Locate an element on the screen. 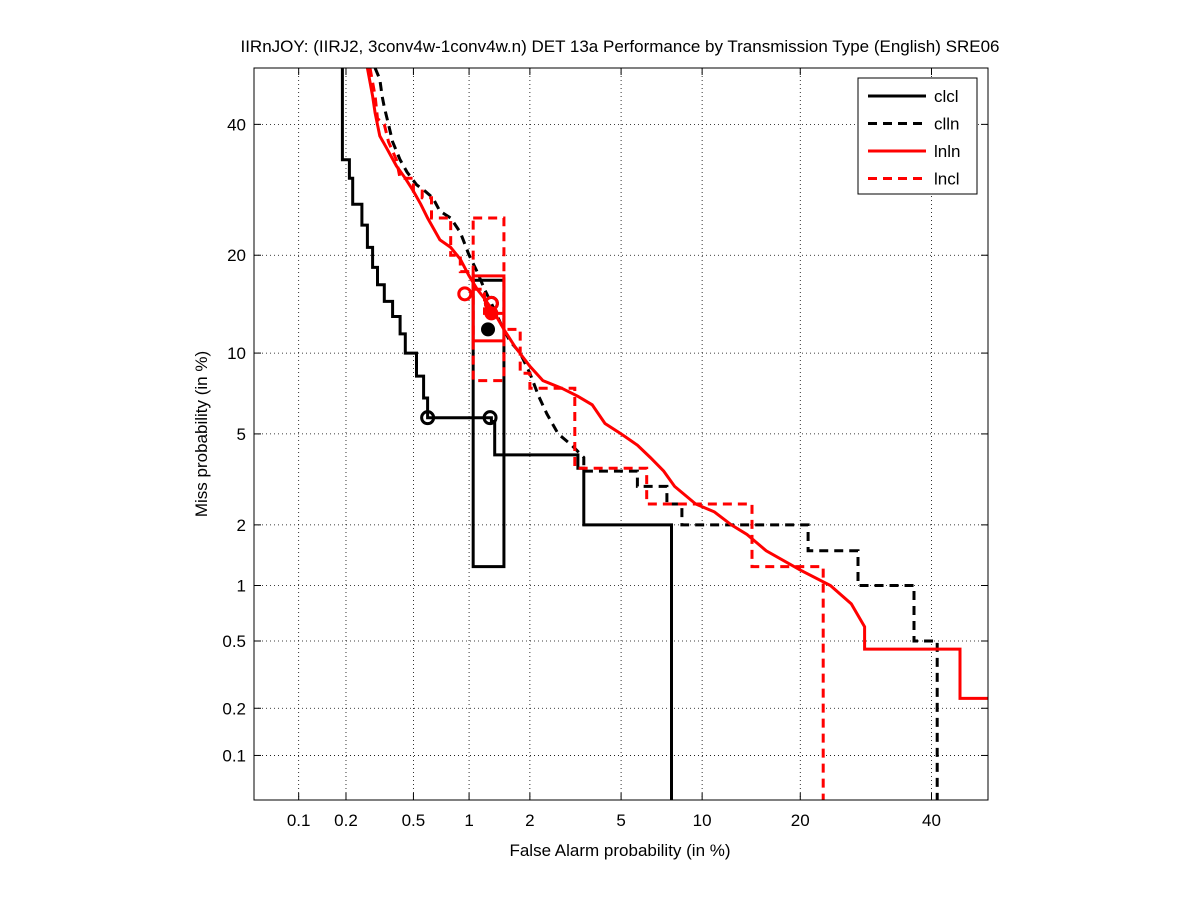 The image size is (1201, 900). y-tick-label: 10 is located at coordinates (236, 353).